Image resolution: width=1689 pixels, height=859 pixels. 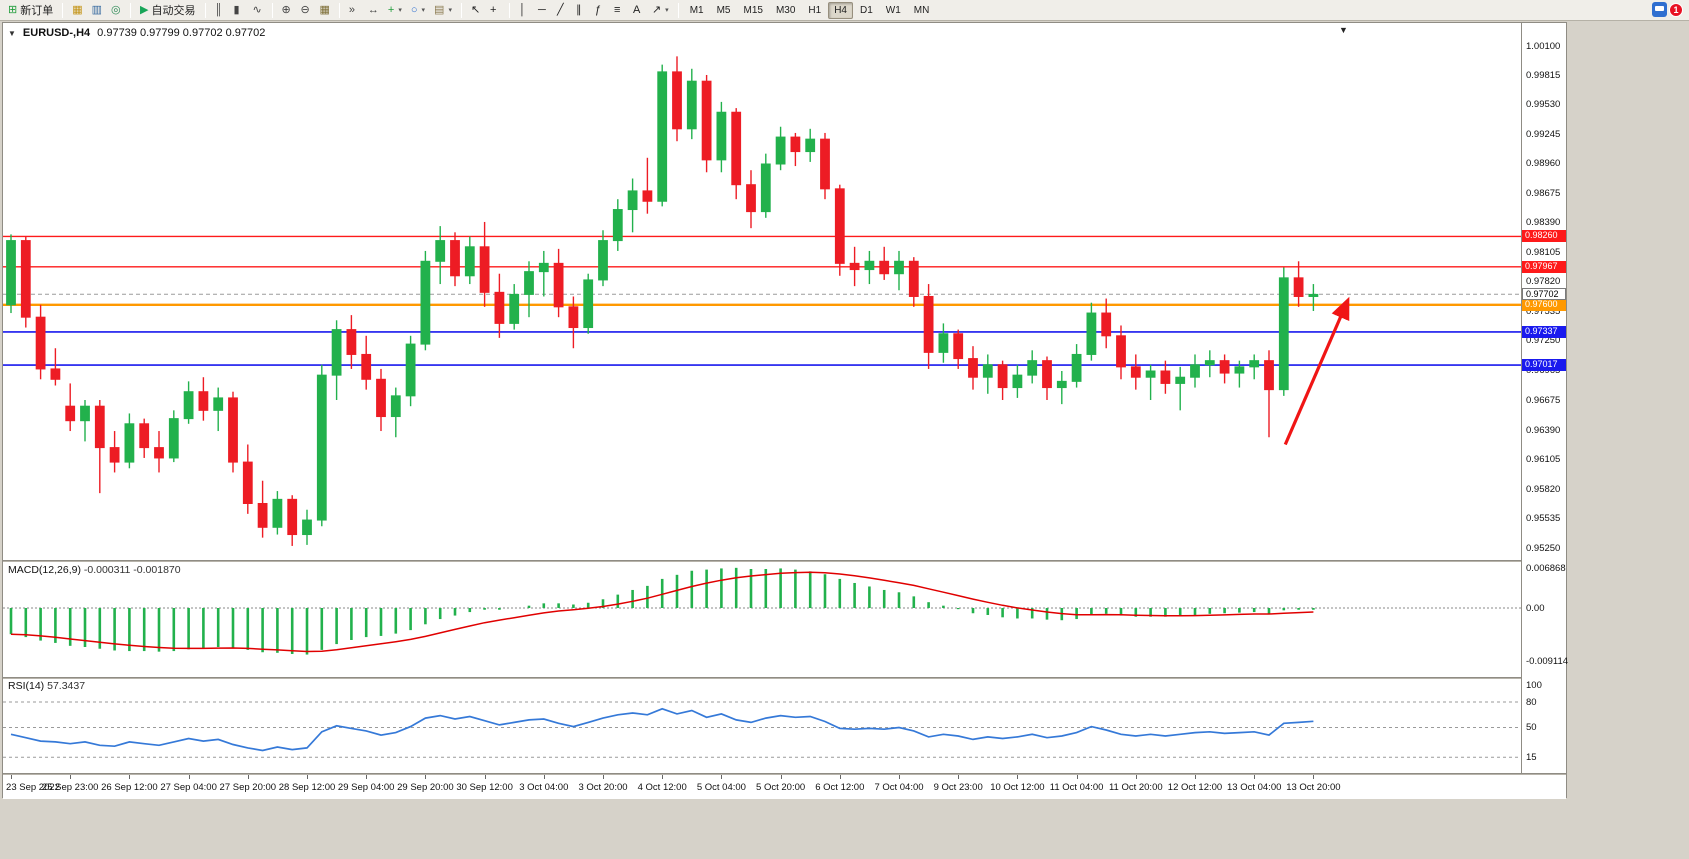 I want to click on timeframe-button-h1: H1, so click(x=815, y=10).